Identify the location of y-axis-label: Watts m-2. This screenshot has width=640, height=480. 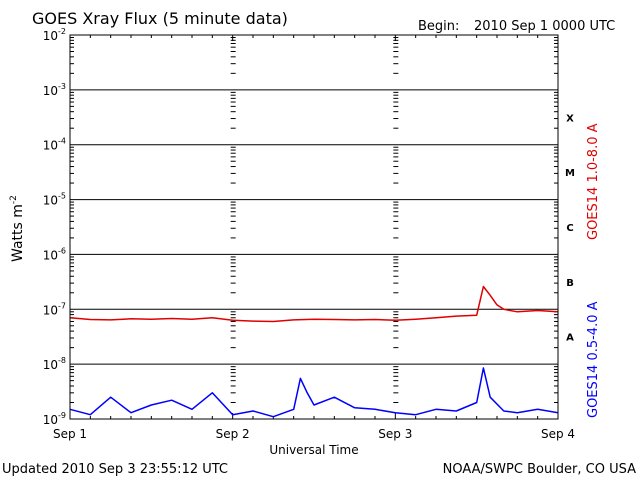
(17, 228).